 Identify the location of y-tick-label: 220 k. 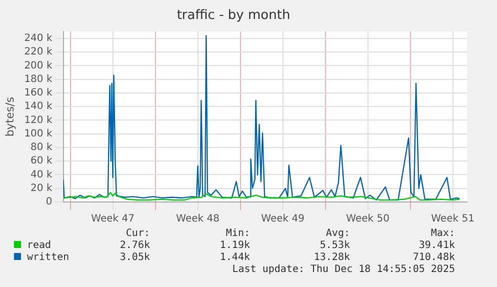
(38, 52).